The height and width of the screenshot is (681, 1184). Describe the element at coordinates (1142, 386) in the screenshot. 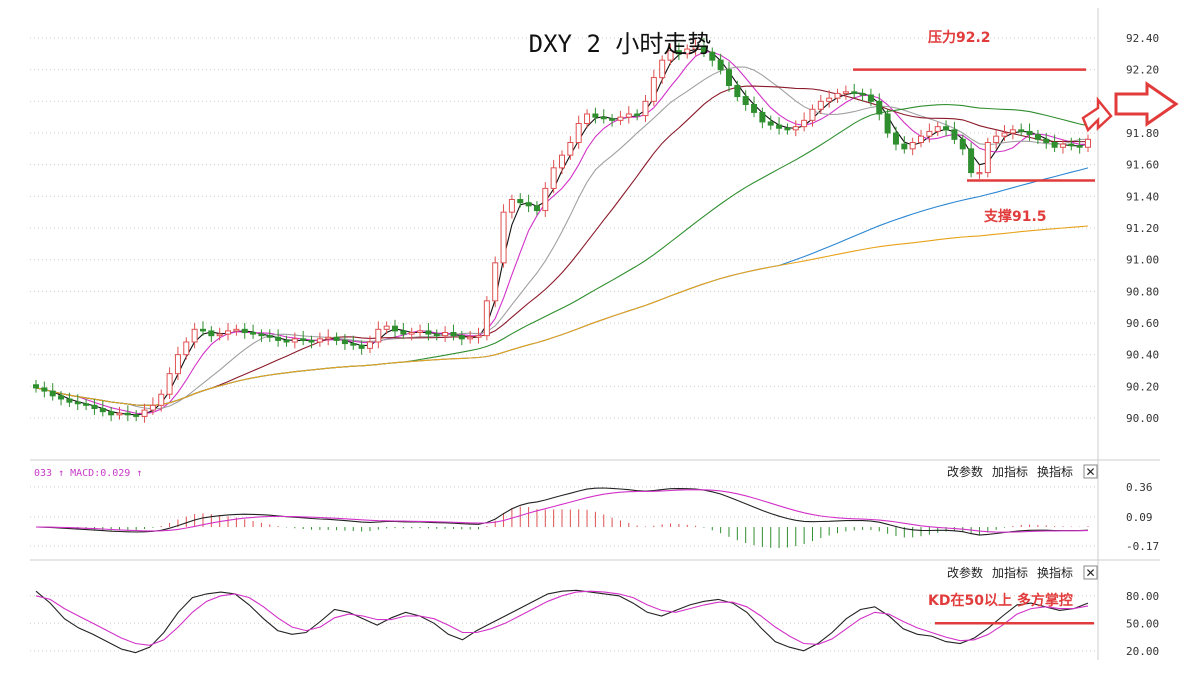

I see `y-tick-label: 90.20` at that location.